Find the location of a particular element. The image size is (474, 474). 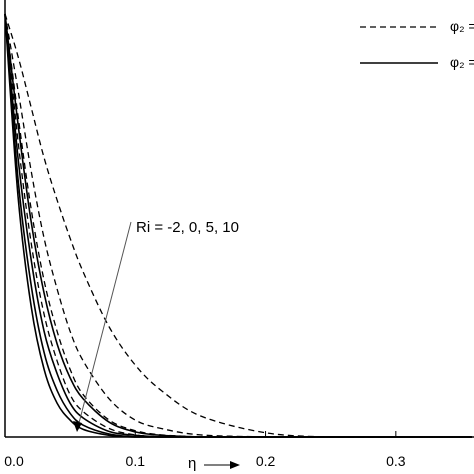

x-ticks: 0.0 0.1 0.2 0.3 is located at coordinates (205, 450).